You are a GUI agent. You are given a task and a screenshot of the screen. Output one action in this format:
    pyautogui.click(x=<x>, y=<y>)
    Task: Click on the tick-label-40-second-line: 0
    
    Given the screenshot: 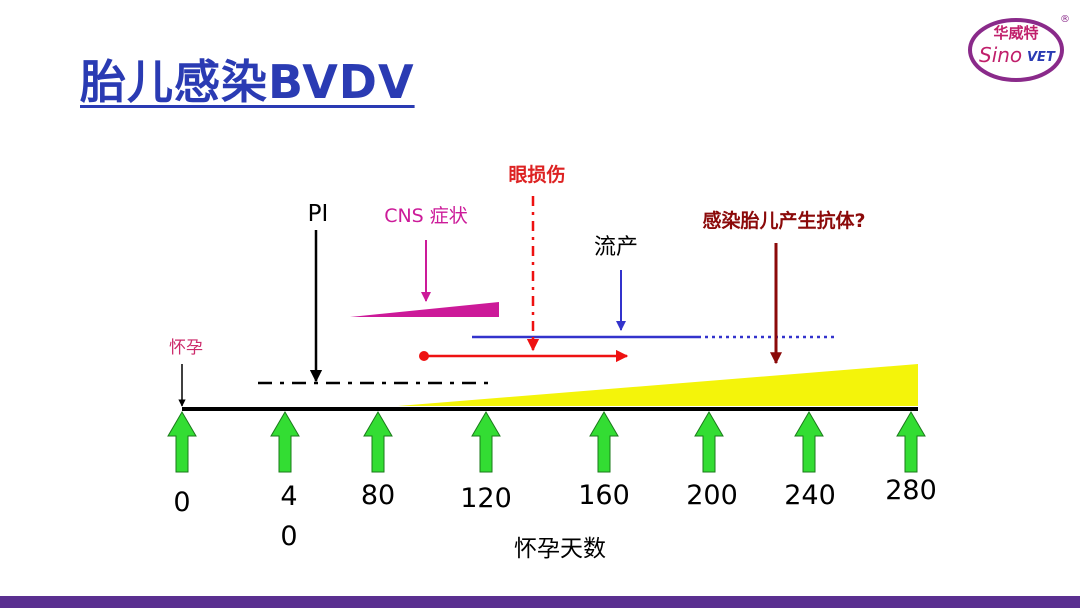 What is the action you would take?
    pyautogui.click(x=288, y=536)
    